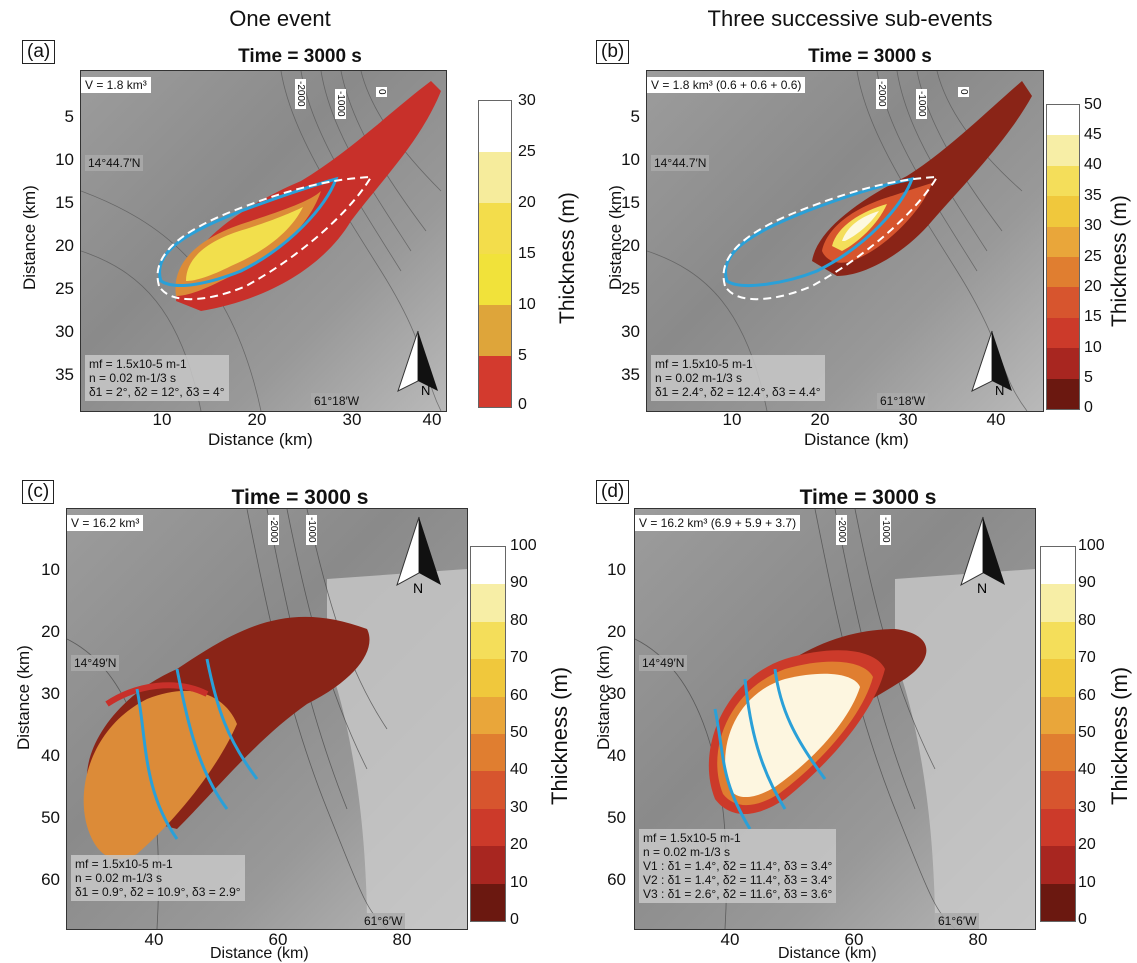 The image size is (1137, 963). Describe the element at coordinates (635, 116) in the screenshot. I see `y-tick: 5` at that location.